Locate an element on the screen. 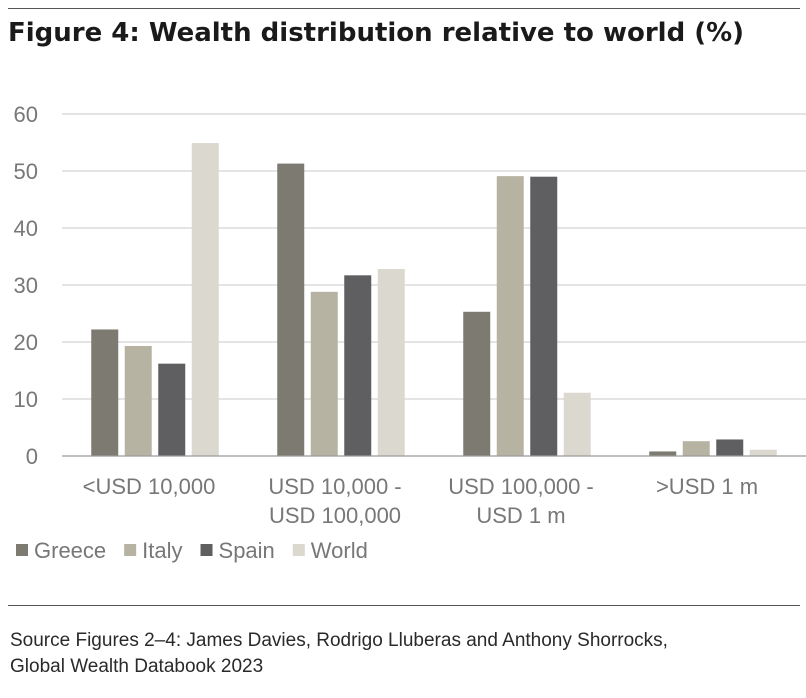 This screenshot has height=698, width=806. category-label: USD 1 m is located at coordinates (520, 515).